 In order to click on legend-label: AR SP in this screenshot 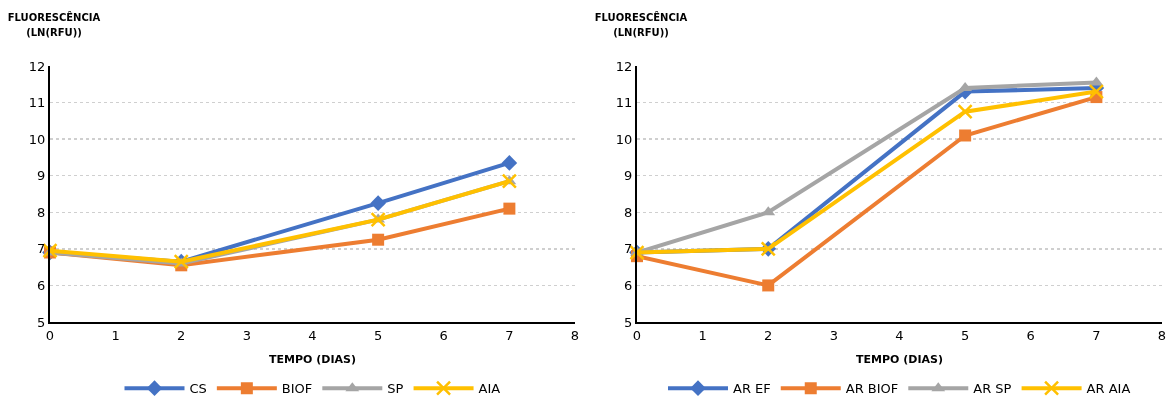, I will do `click(992, 389)`.